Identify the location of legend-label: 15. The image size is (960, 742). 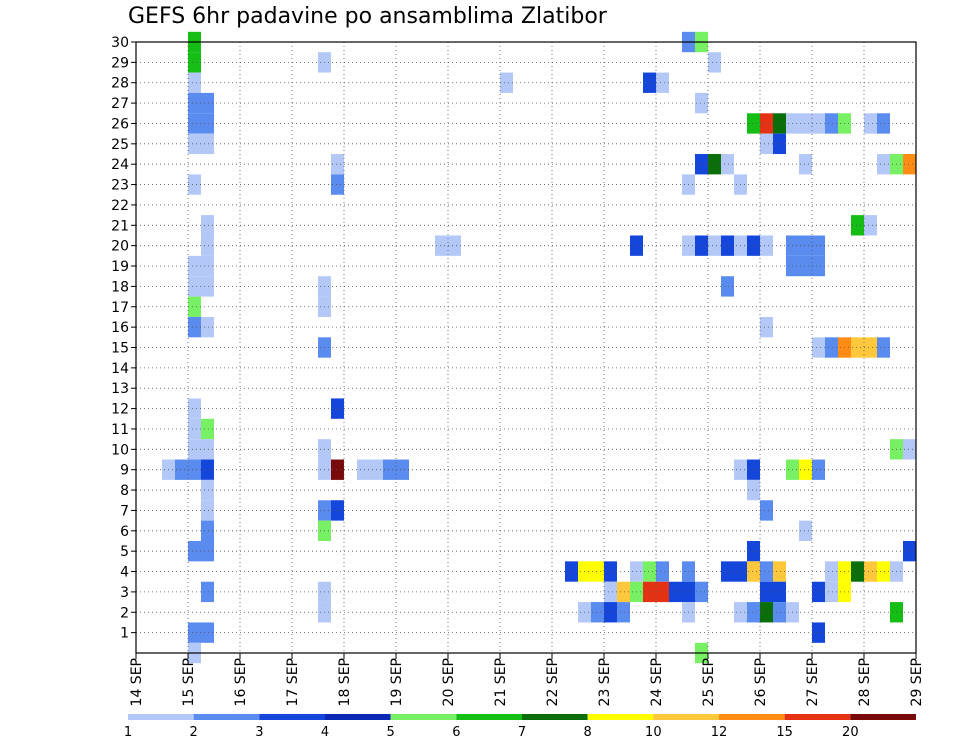
(784, 732).